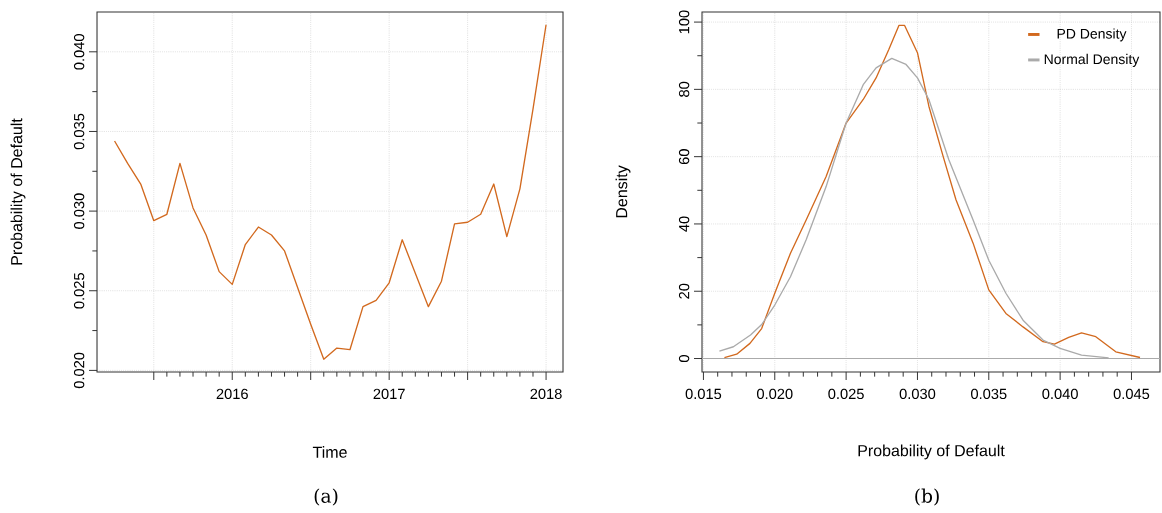 The width and height of the screenshot is (1162, 513). Describe the element at coordinates (546, 394) in the screenshot. I see `x-tick-label: 2018` at that location.